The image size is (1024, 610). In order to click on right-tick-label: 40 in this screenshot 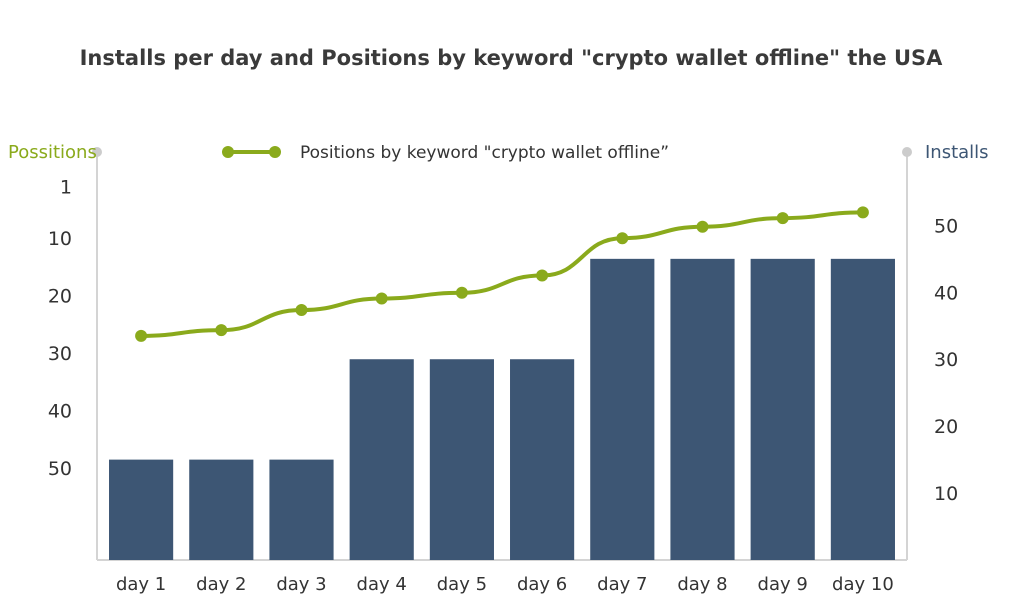, I will do `click(946, 293)`.